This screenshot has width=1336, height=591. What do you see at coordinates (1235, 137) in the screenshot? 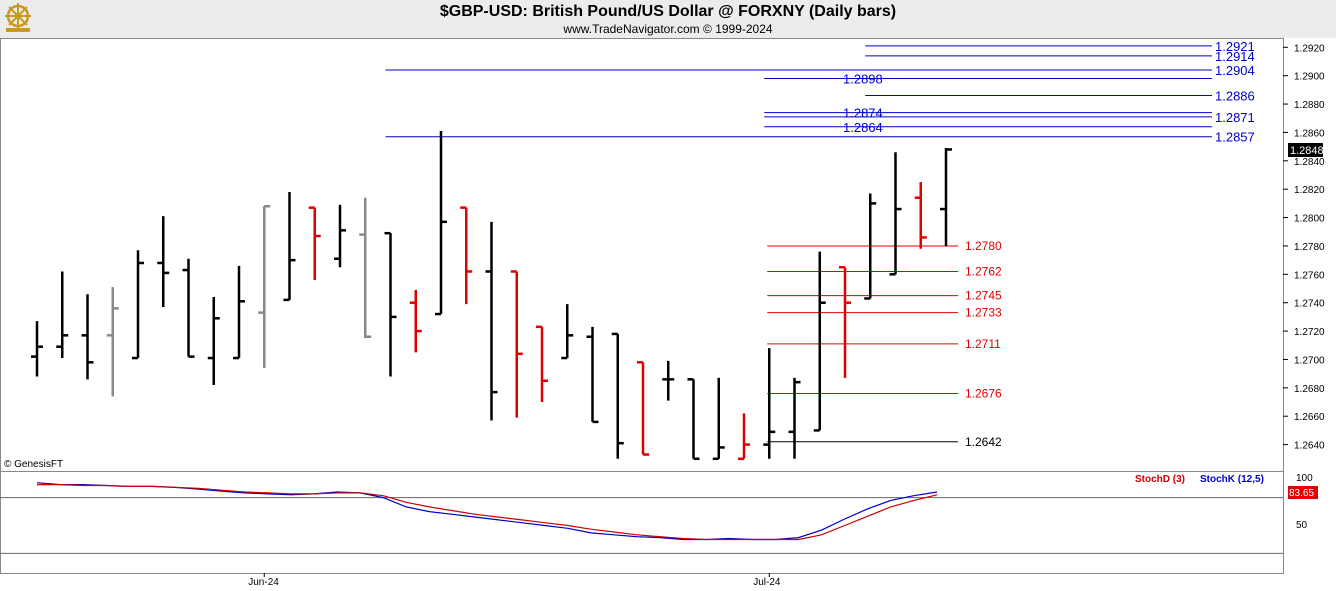
I see `resistance-label: 1.2857` at bounding box center [1235, 137].